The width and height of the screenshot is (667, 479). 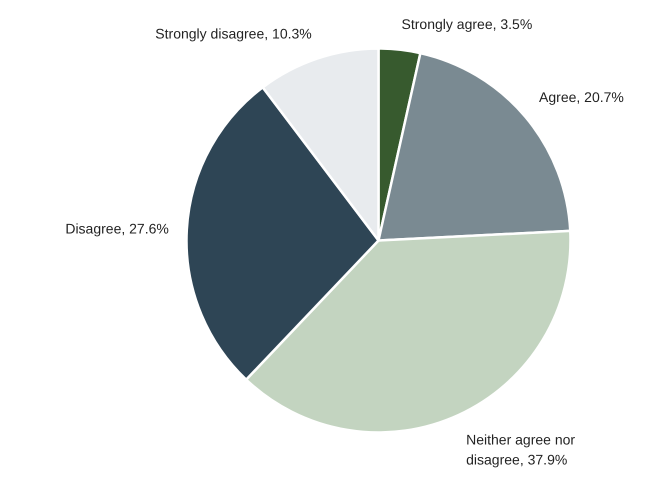 I want to click on slice-label: Strongly agree, 3.5%, so click(x=467, y=24).